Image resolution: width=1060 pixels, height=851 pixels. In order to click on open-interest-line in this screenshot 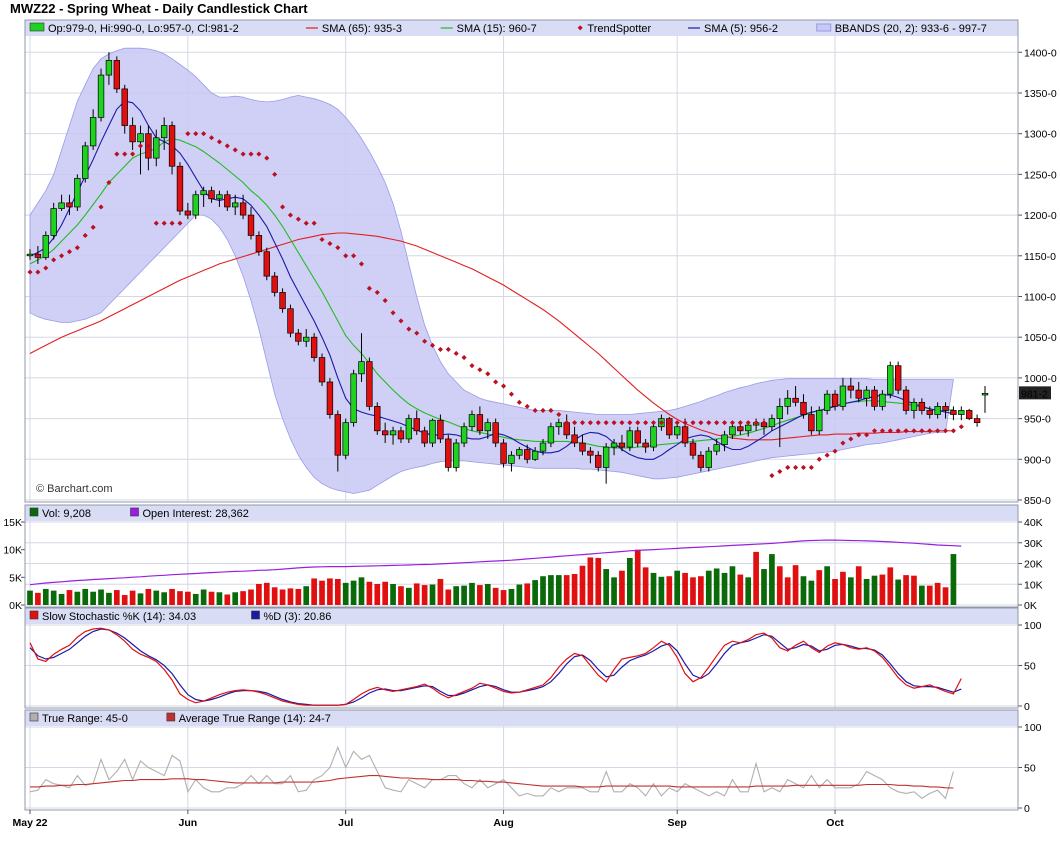, I will do `click(495, 562)`.